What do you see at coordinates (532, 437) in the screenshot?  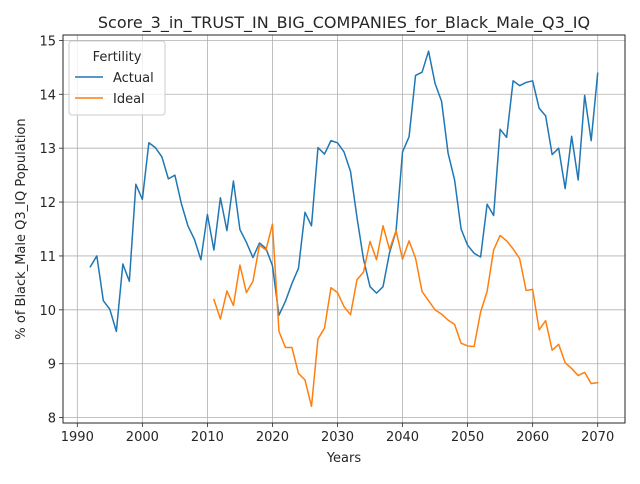 I see `x-tick-label: 2060` at bounding box center [532, 437].